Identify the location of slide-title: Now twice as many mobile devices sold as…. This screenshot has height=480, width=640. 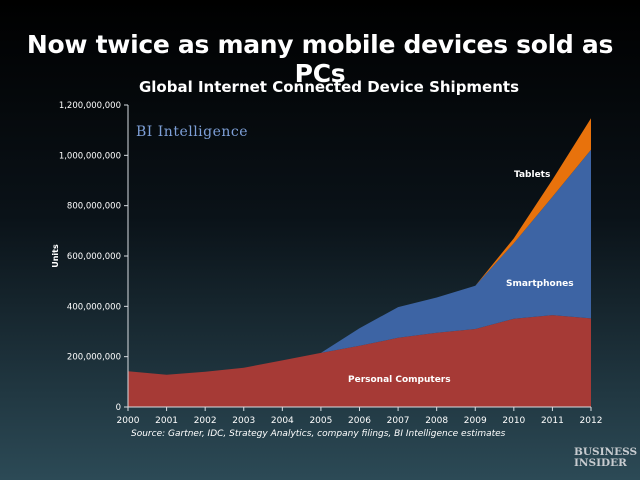
(320, 59).